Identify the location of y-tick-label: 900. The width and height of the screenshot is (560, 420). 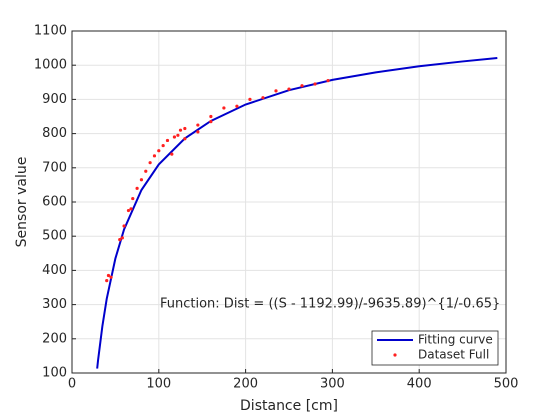
(54, 99).